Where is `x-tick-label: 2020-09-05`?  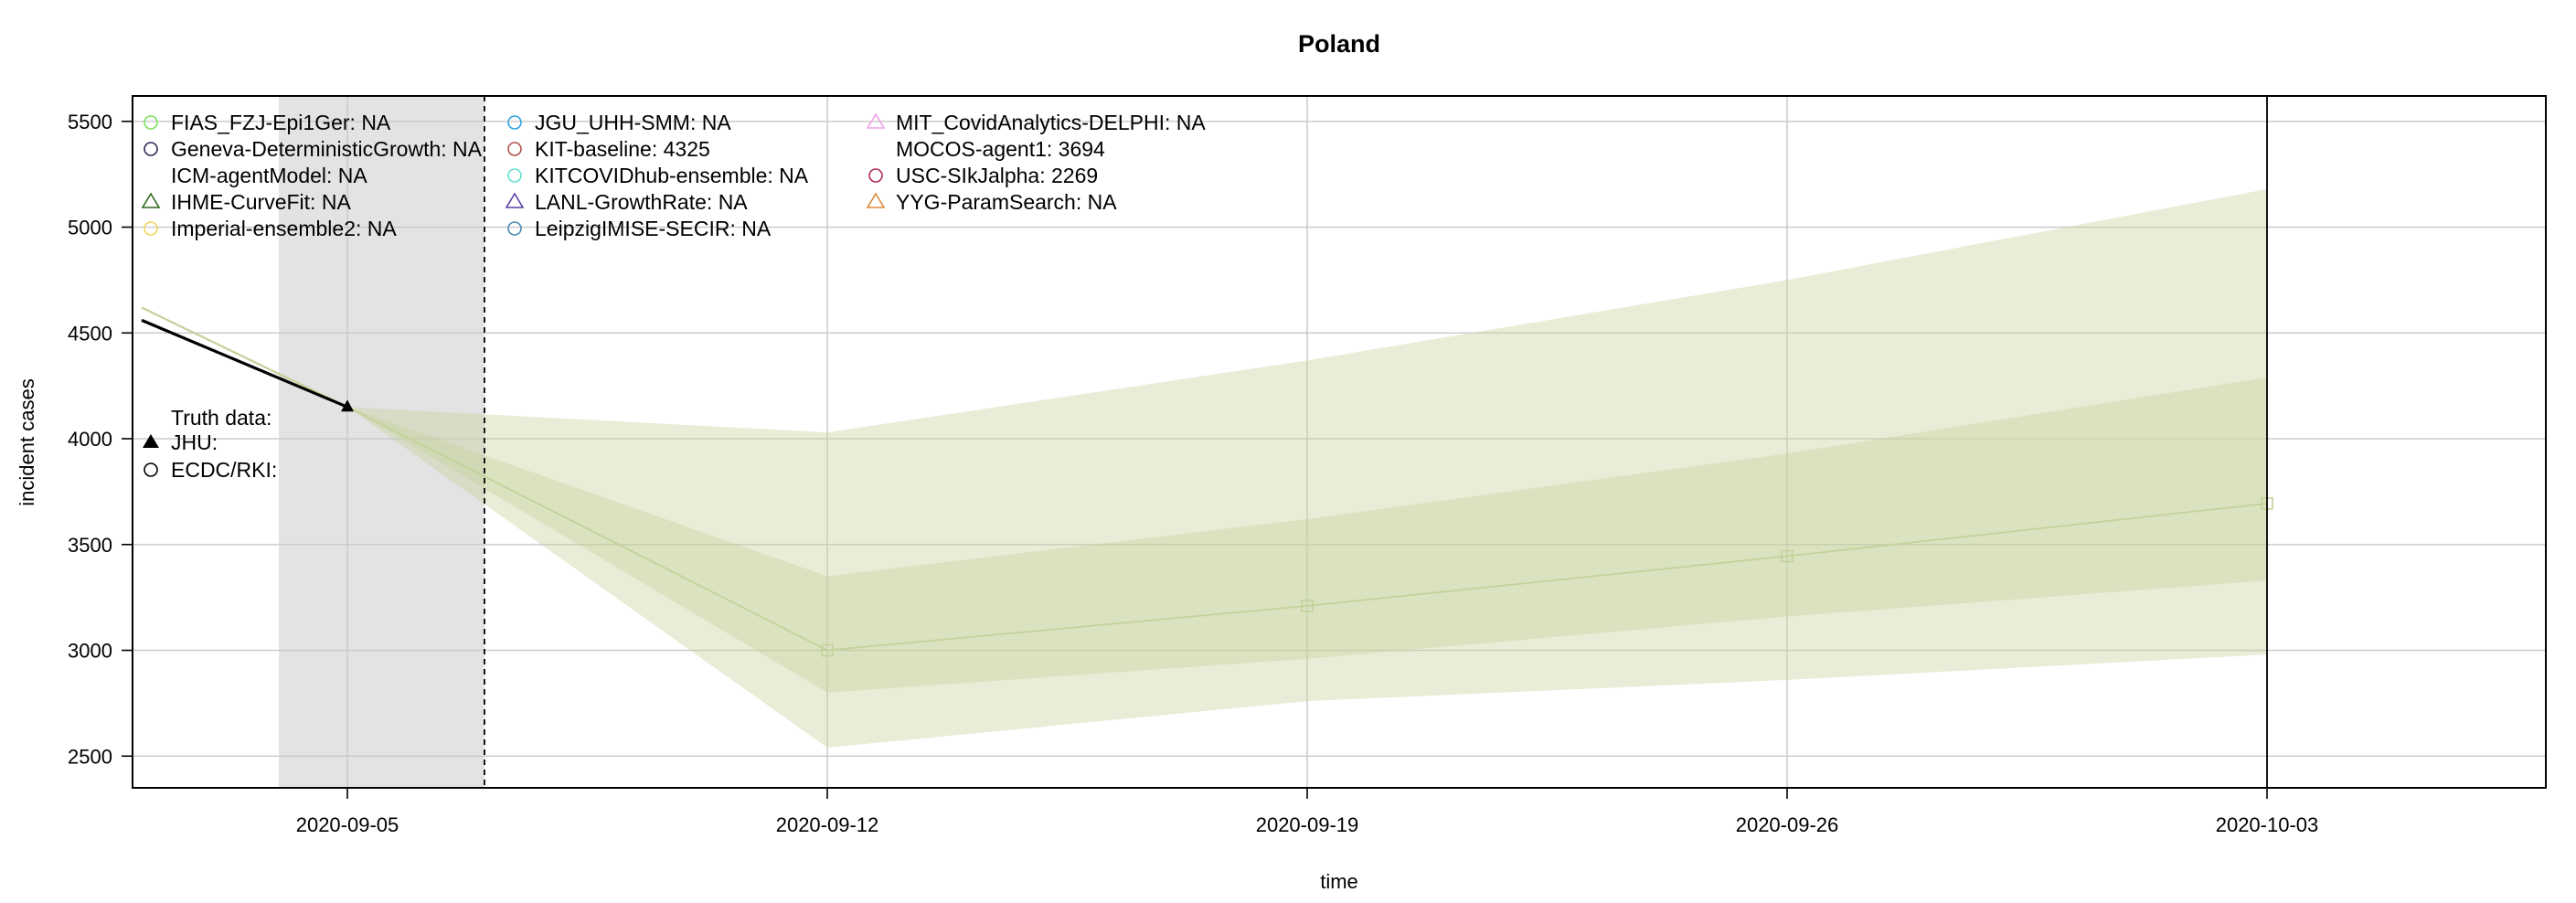 x-tick-label: 2020-09-05 is located at coordinates (347, 824).